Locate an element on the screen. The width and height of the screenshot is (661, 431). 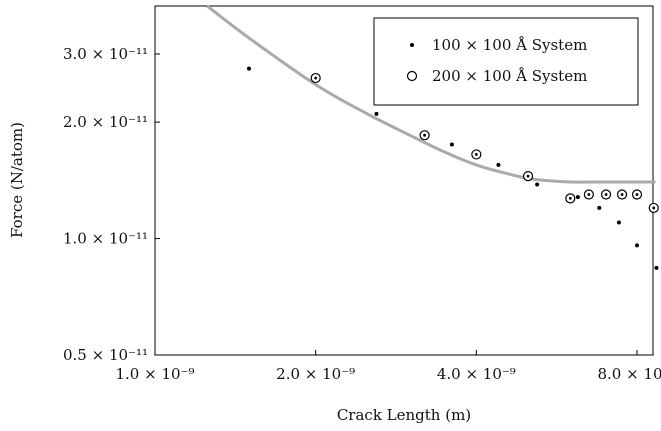
x-tick-label-3: 8.0 × 10⁻⁹ is located at coordinates (629, 374).